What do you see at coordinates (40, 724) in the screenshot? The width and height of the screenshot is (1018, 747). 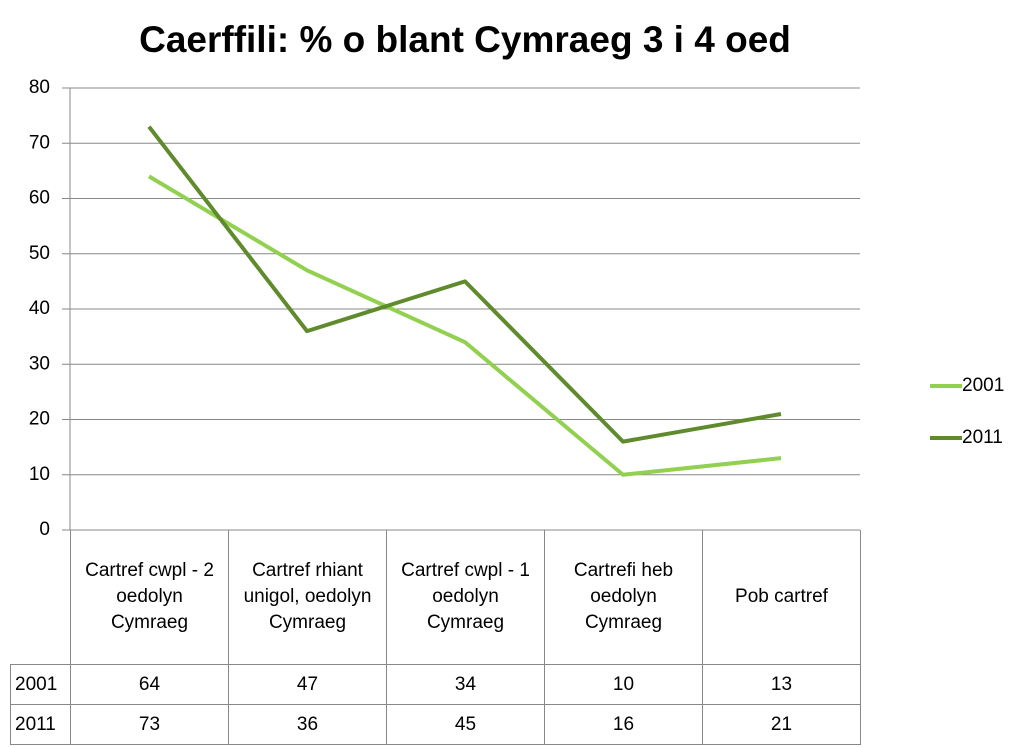 I see `row-header: 2011` at bounding box center [40, 724].